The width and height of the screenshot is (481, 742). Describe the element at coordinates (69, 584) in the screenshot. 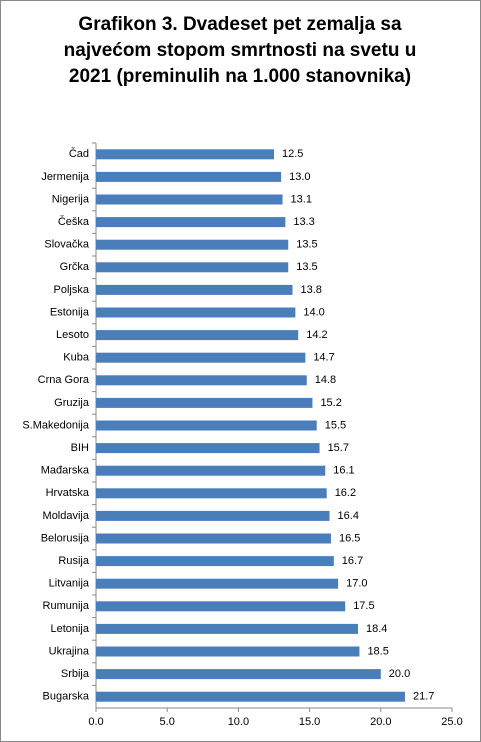

I see `y-tick-label: Litvanija` at that location.